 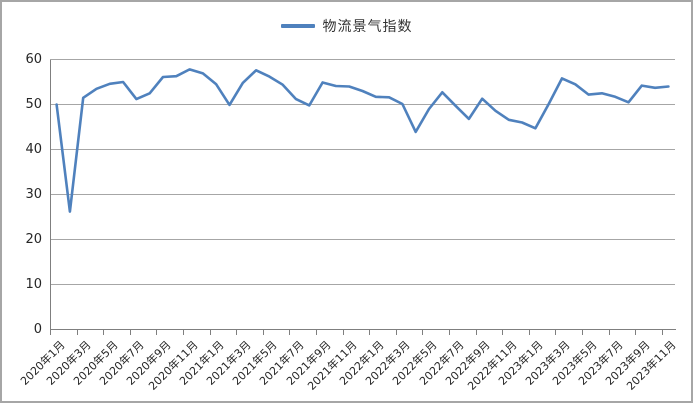 What do you see at coordinates (37, 329) in the screenshot?
I see `y-axis-tick-label: 0` at bounding box center [37, 329].